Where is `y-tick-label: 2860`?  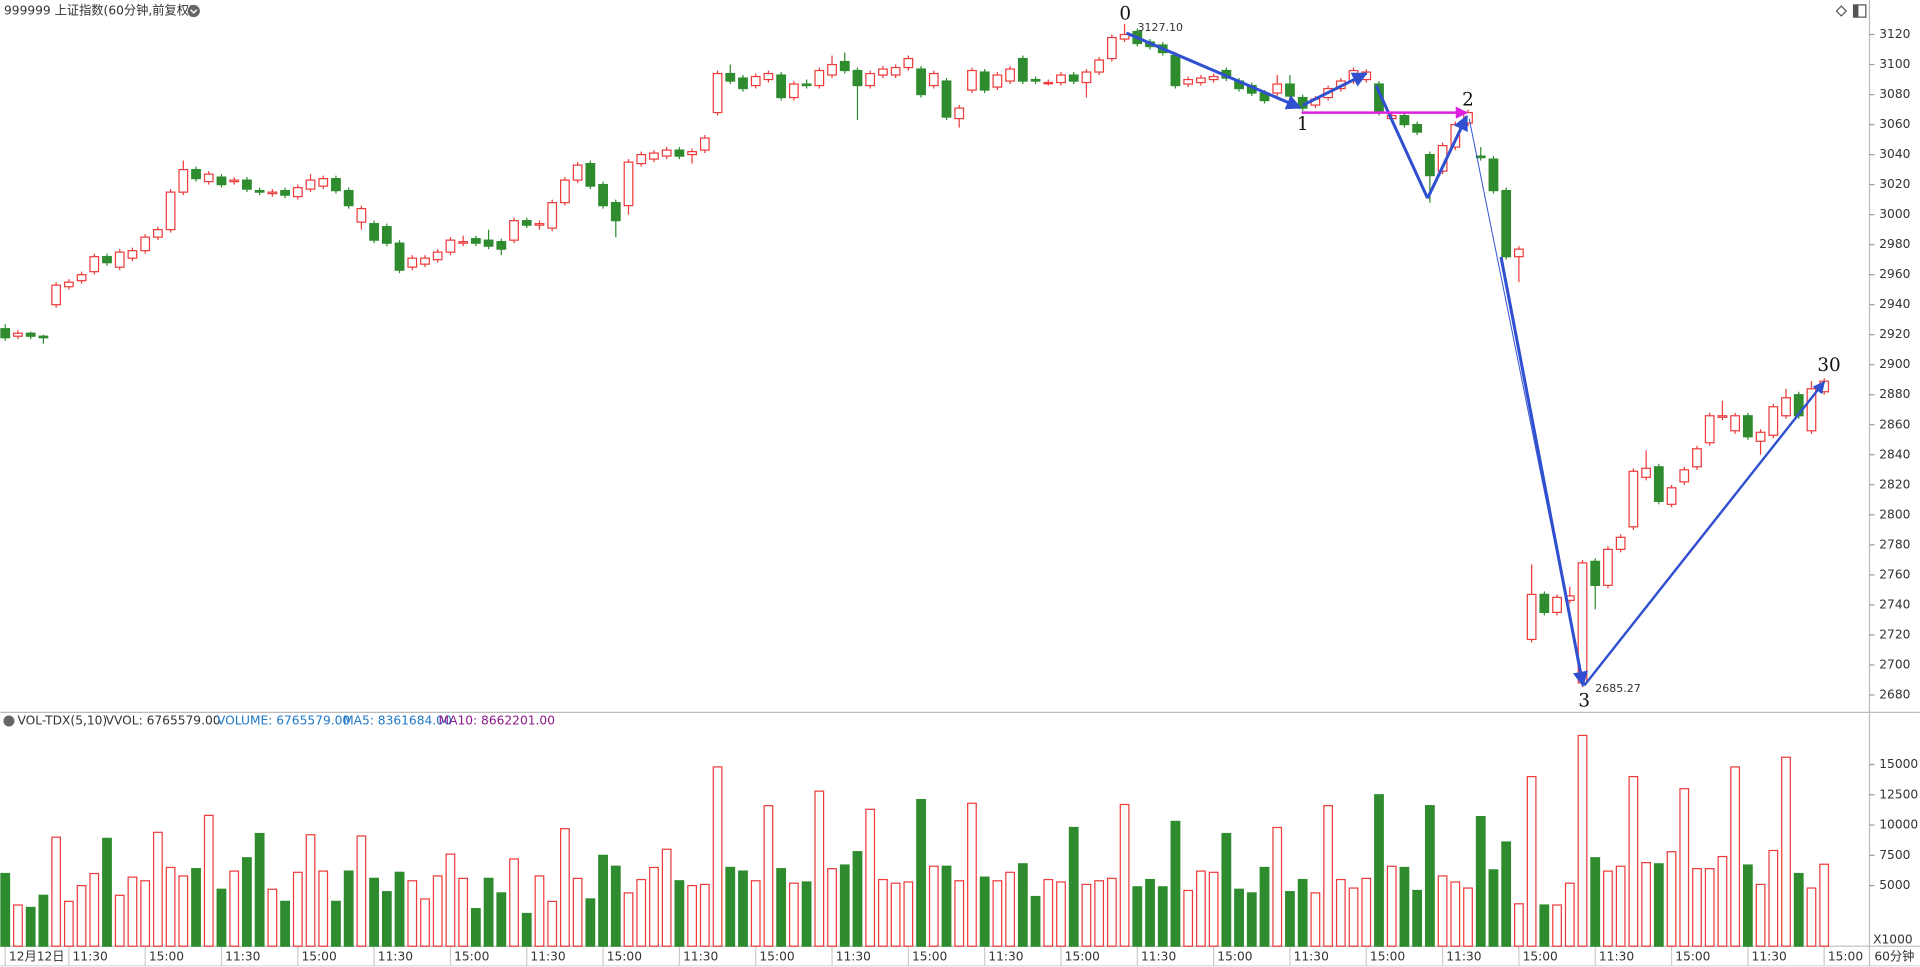
y-tick-label: 2860 is located at coordinates (1894, 424).